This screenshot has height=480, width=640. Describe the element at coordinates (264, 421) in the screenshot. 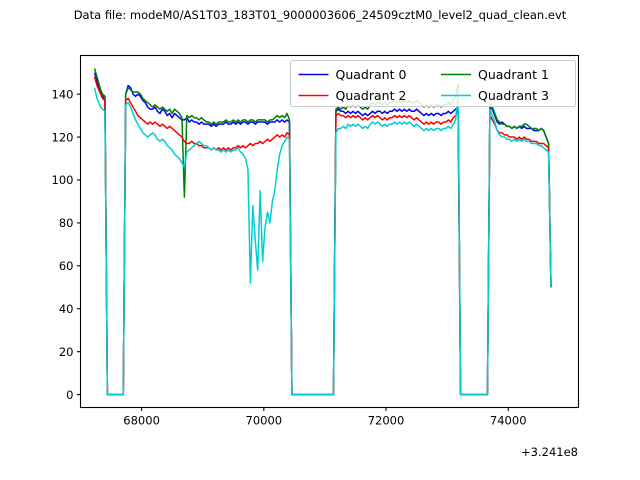

I see `x-tick-label: 70000` at that location.